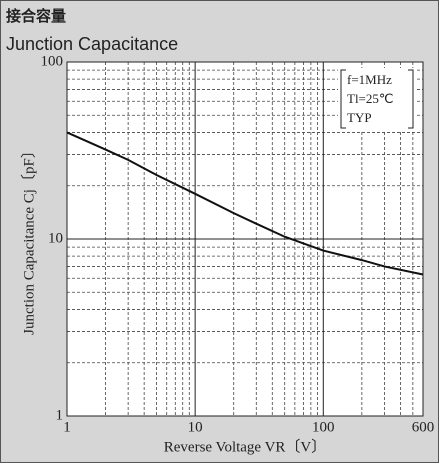 Image resolution: width=439 pixels, height=463 pixels. What do you see at coordinates (423, 427) in the screenshot?
I see `x-tick-label: 600` at bounding box center [423, 427].